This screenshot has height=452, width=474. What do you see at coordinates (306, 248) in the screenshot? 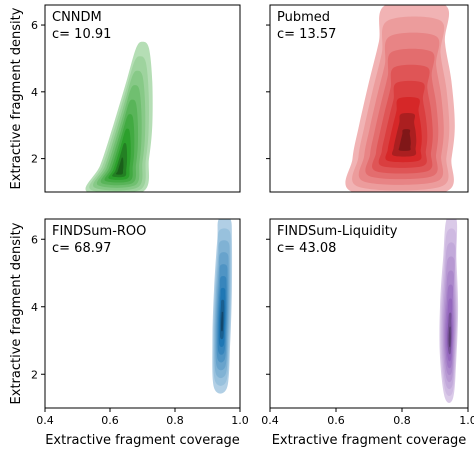
I see `panel-annotation: c= 43.08` at bounding box center [306, 248].